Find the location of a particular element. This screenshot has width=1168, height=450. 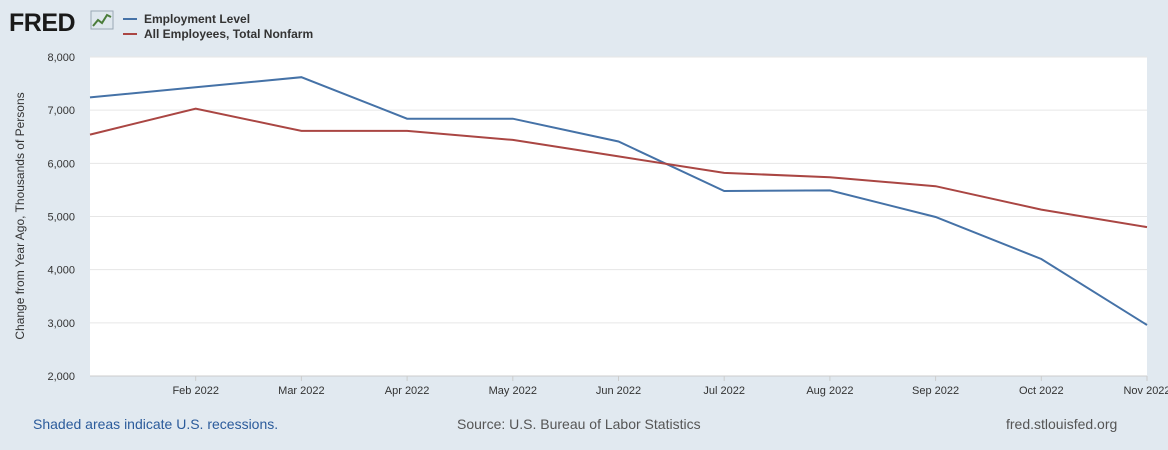

y-axis-ticks: 2,000 3,000 4,000 5,000 6,000 7,000 8,000 is located at coordinates (61, 217).